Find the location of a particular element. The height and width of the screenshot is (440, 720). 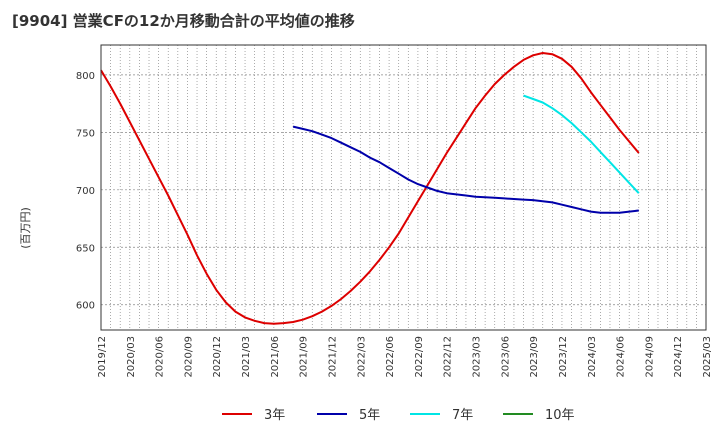

x-tick-label: 2023/09 is located at coordinates (534, 357).